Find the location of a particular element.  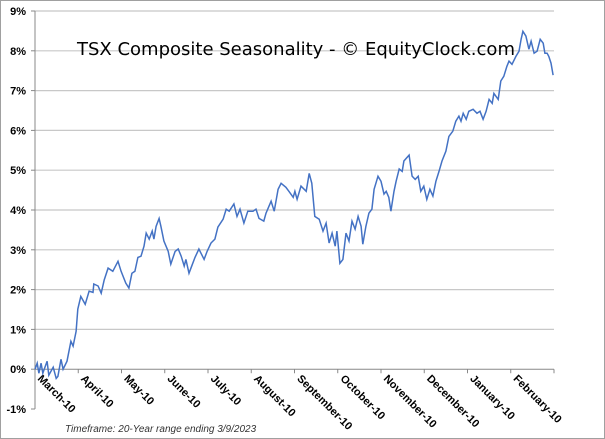

y-tick-label: 5% is located at coordinates (18, 171).